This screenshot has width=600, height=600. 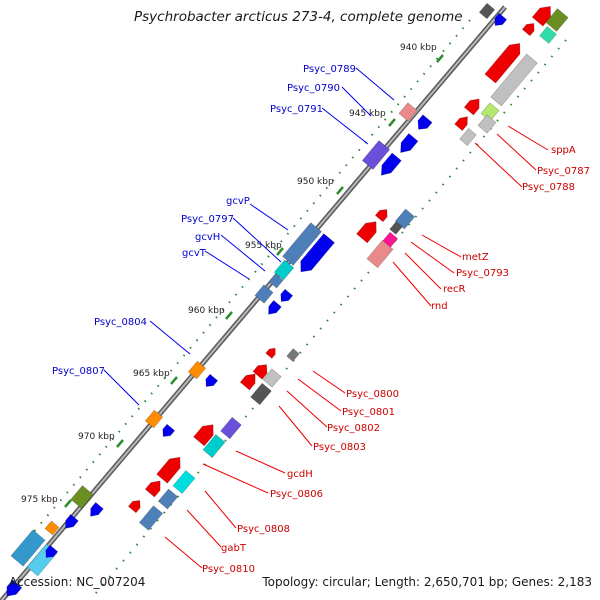 What do you see at coordinates (528, 30) in the screenshot?
I see `feature-red-top-b` at bounding box center [528, 30].